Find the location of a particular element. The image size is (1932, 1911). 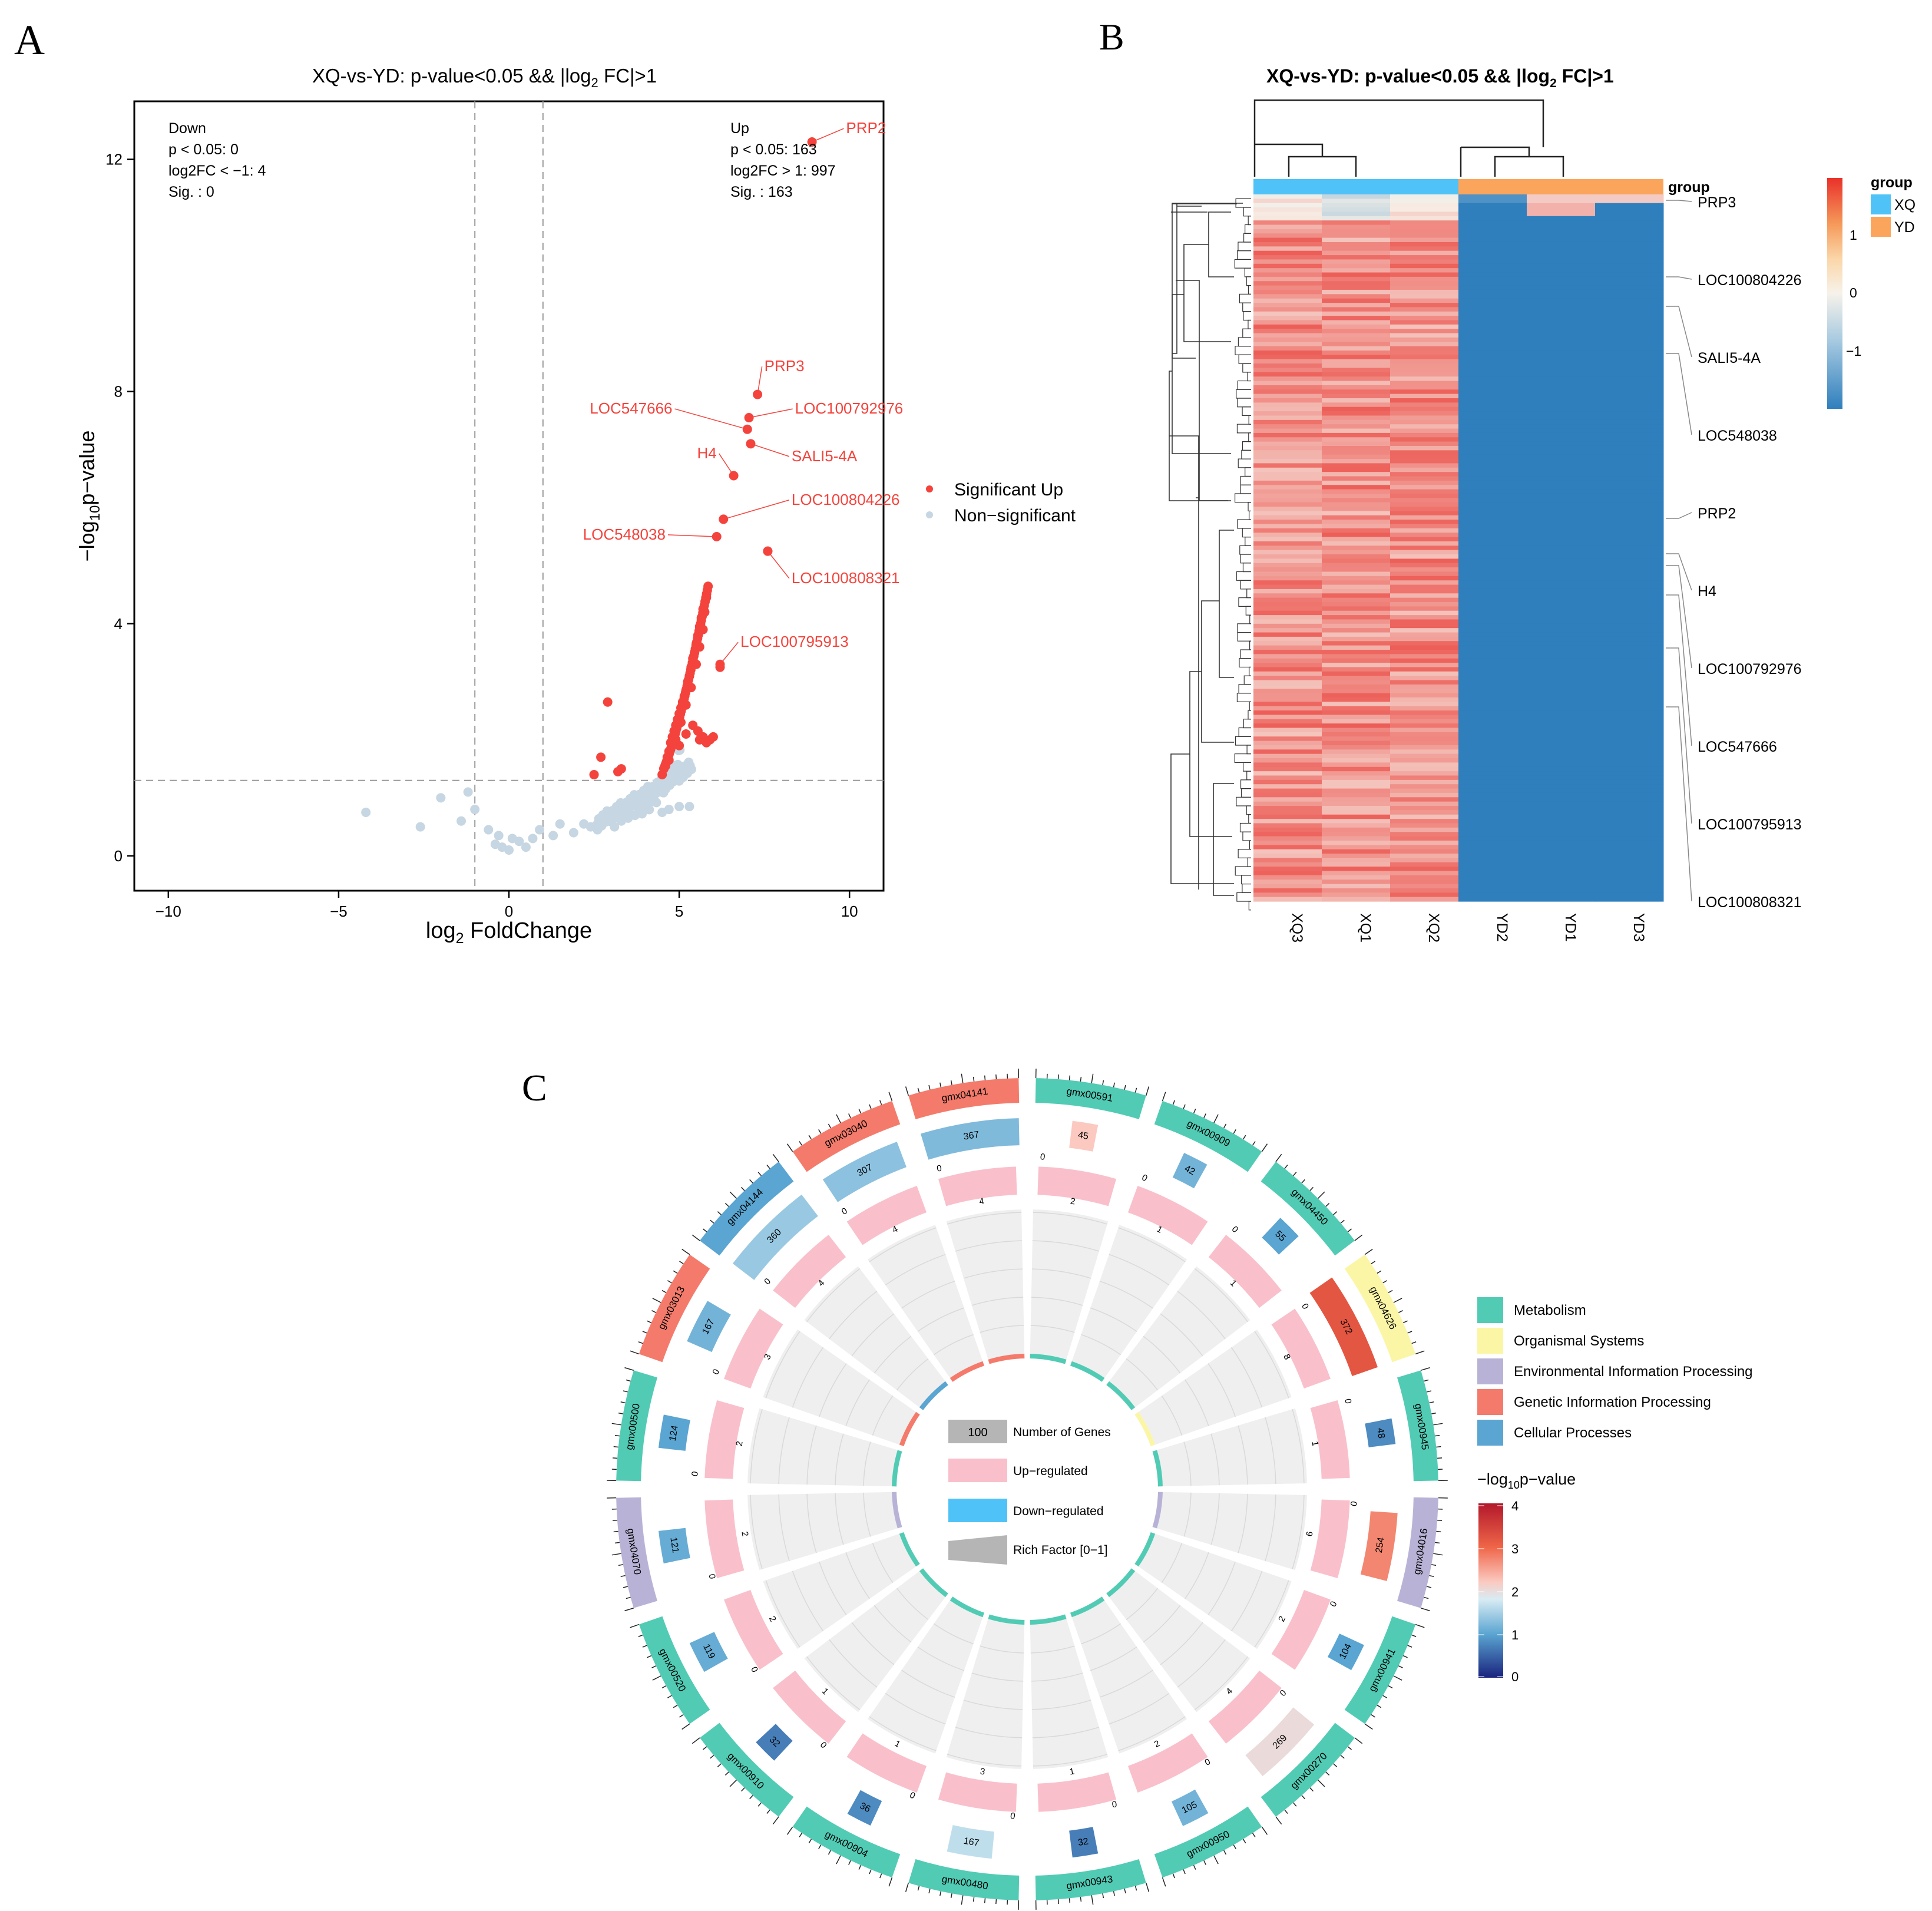

group-legend-title: group is located at coordinates (1892, 183).